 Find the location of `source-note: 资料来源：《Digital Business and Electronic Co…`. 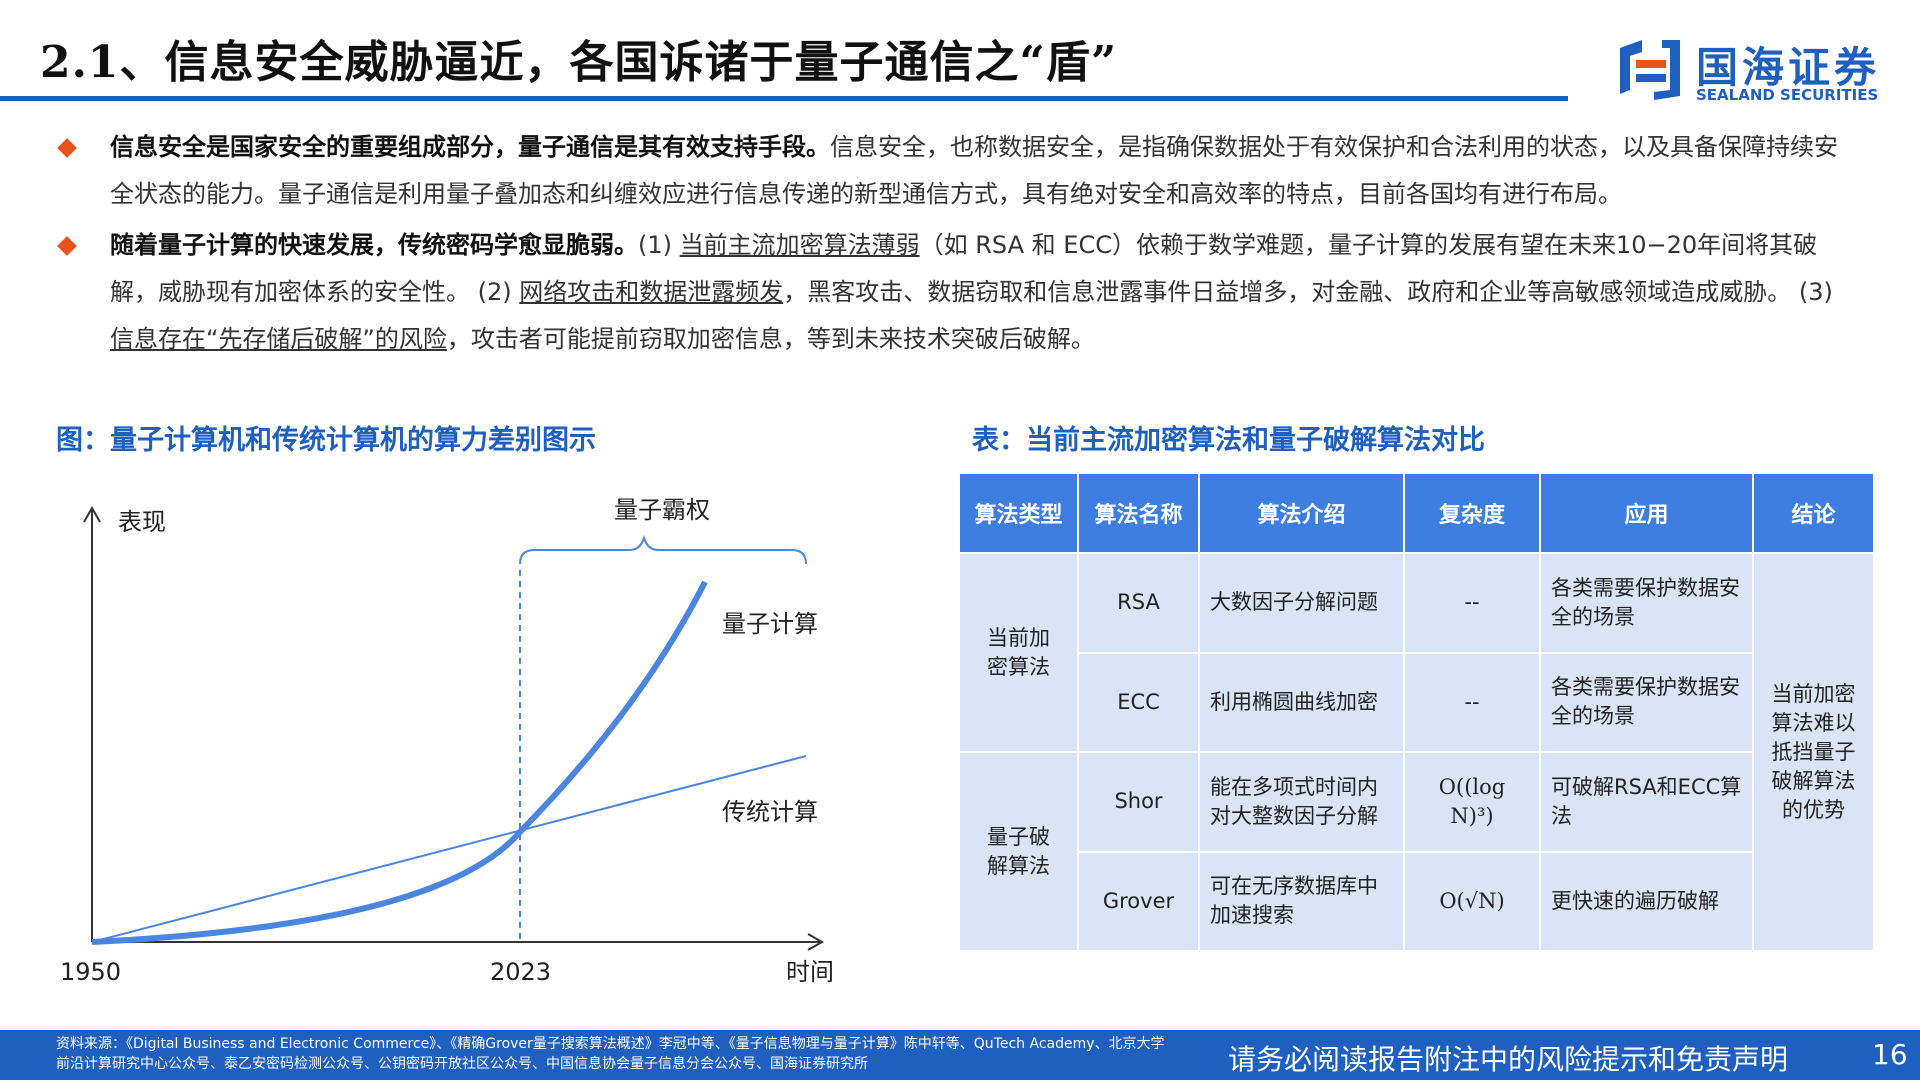

source-note: 资料来源：《Digital Business and Electronic Co… is located at coordinates (610, 1054).